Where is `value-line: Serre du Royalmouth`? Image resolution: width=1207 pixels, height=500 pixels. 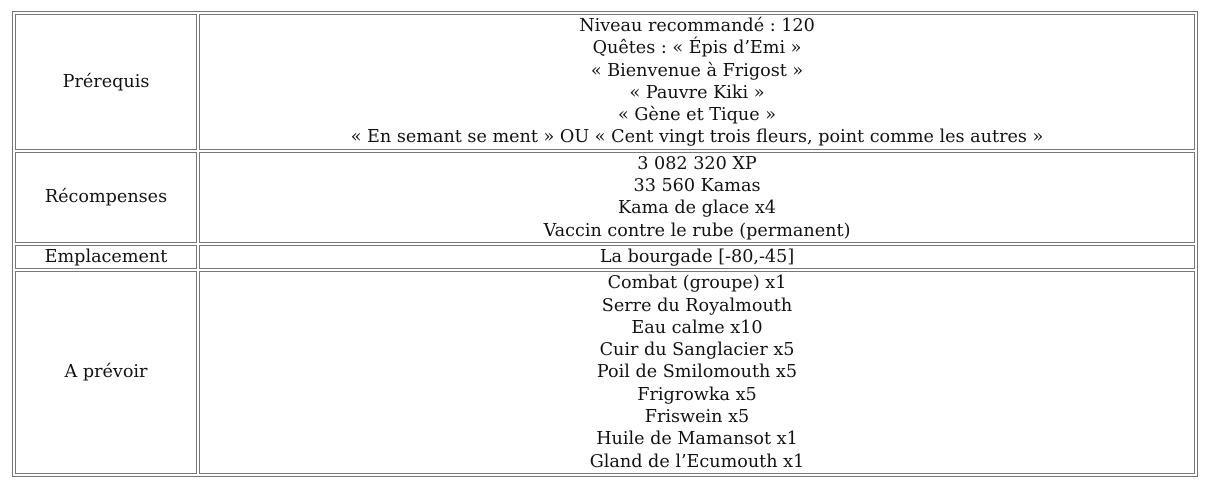
value-line: Serre du Royalmouth is located at coordinates (697, 305).